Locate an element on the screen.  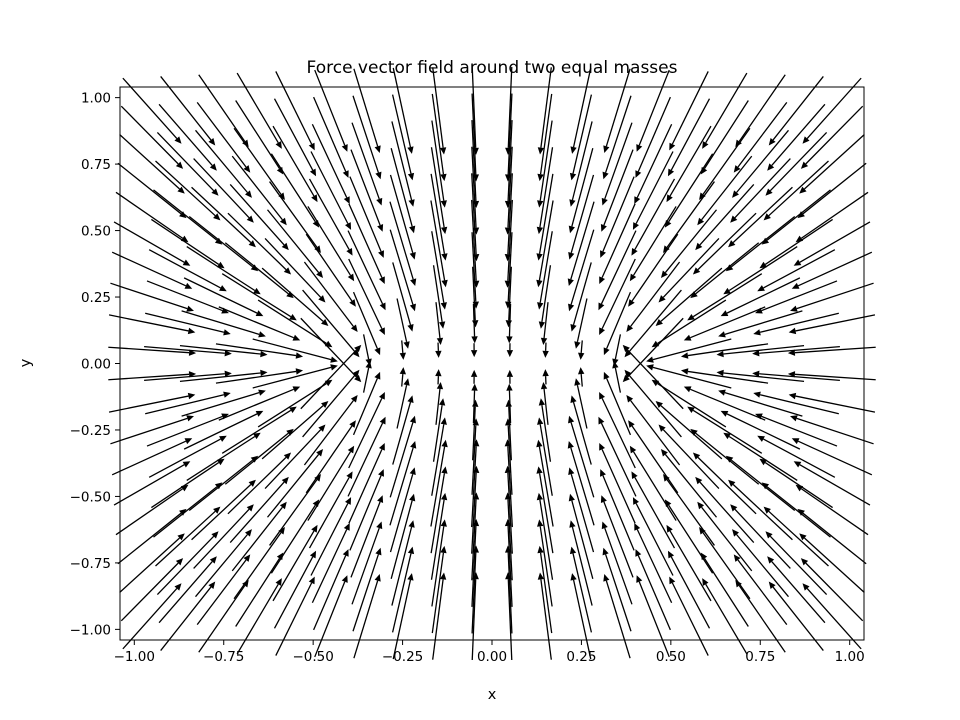
x-tick-label: −1.00 is located at coordinates (134, 657).